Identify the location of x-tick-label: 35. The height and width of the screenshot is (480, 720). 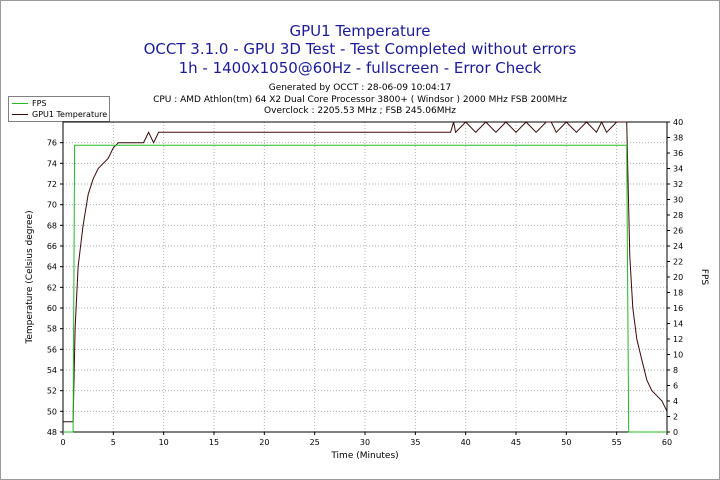
(415, 442).